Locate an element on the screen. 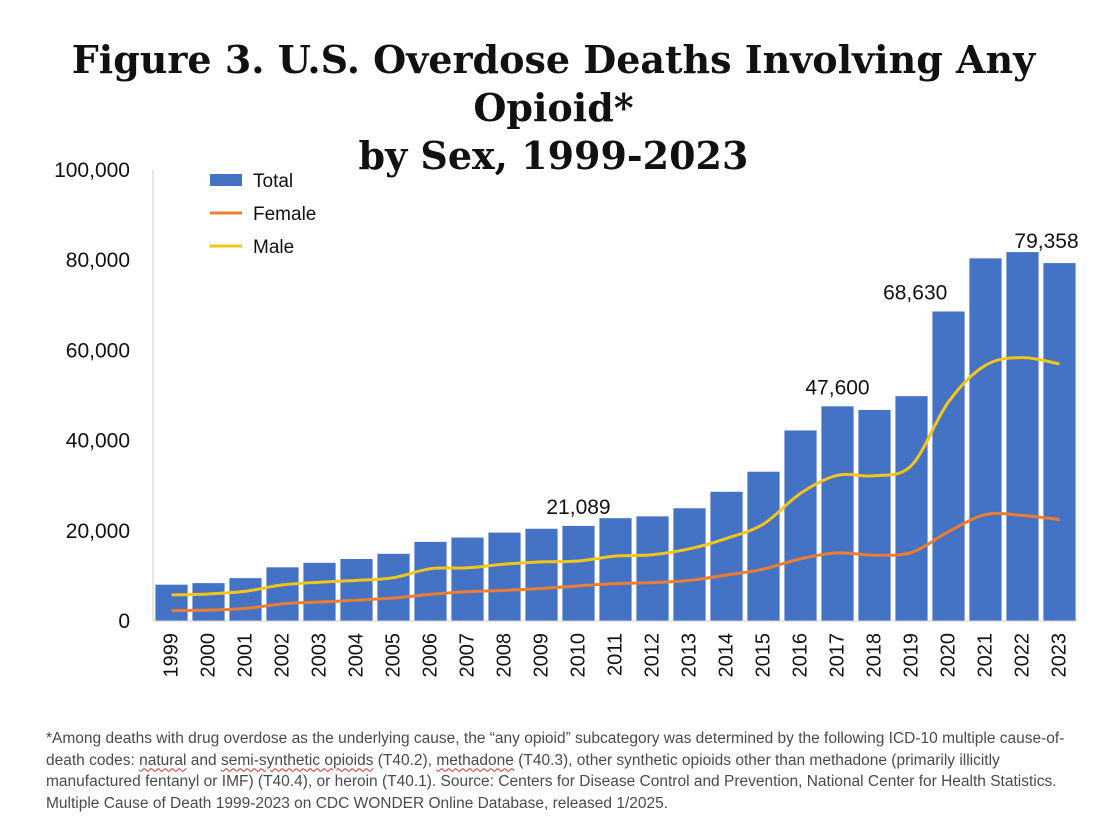  bar-total-2006 is located at coordinates (430, 581).